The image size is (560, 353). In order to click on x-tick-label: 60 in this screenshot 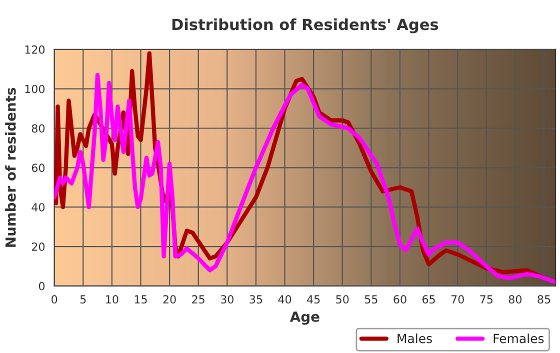, I will do `click(400, 299)`.